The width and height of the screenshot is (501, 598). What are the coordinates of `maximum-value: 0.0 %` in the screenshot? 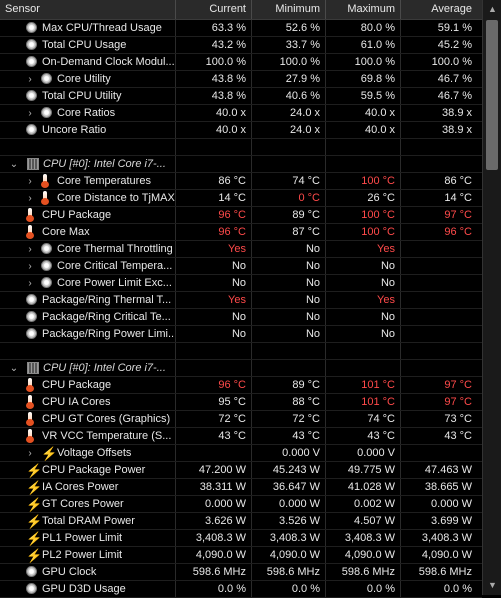 It's located at (363, 589).